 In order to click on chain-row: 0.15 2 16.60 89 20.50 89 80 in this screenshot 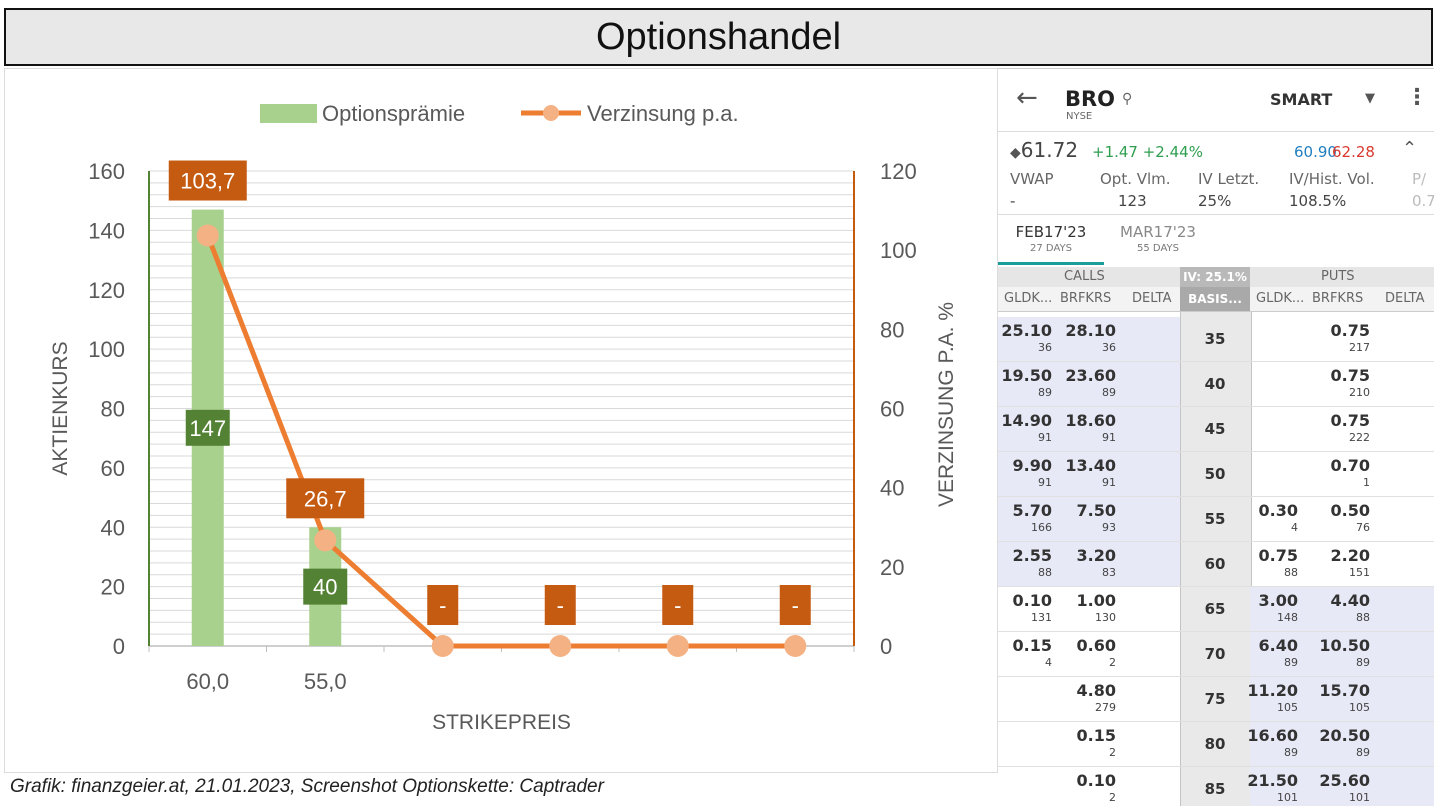, I will do `click(1216, 744)`.